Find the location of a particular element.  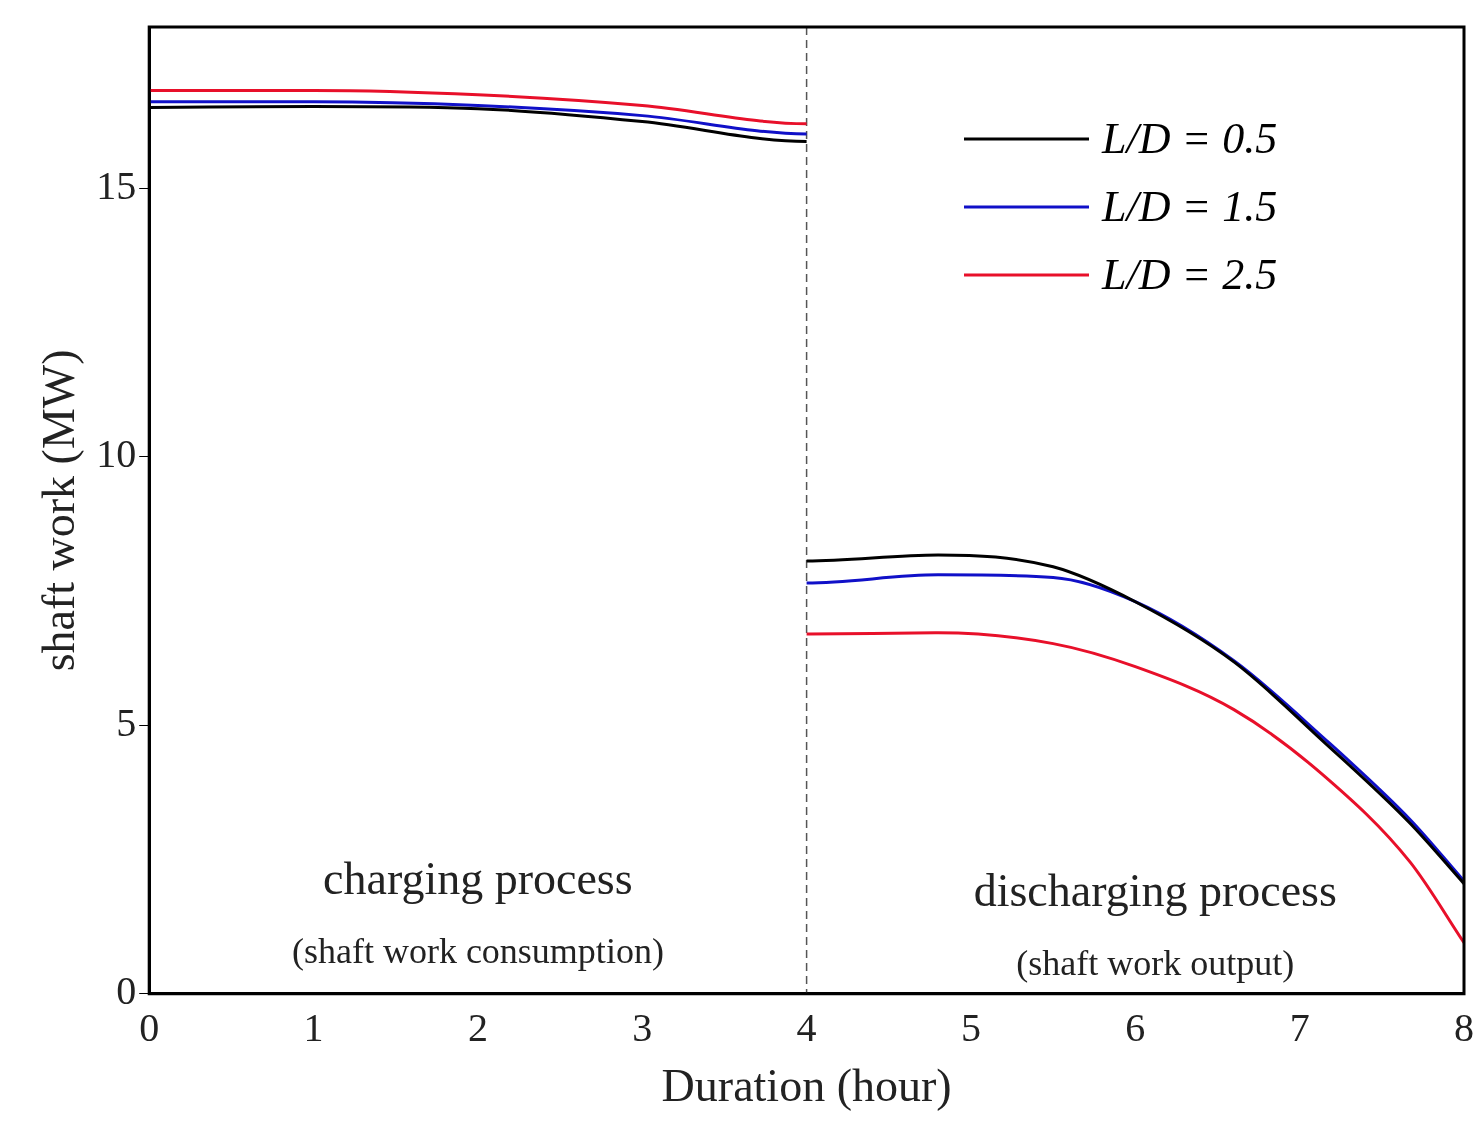

x-tick-label: 3 is located at coordinates (642, 1028).